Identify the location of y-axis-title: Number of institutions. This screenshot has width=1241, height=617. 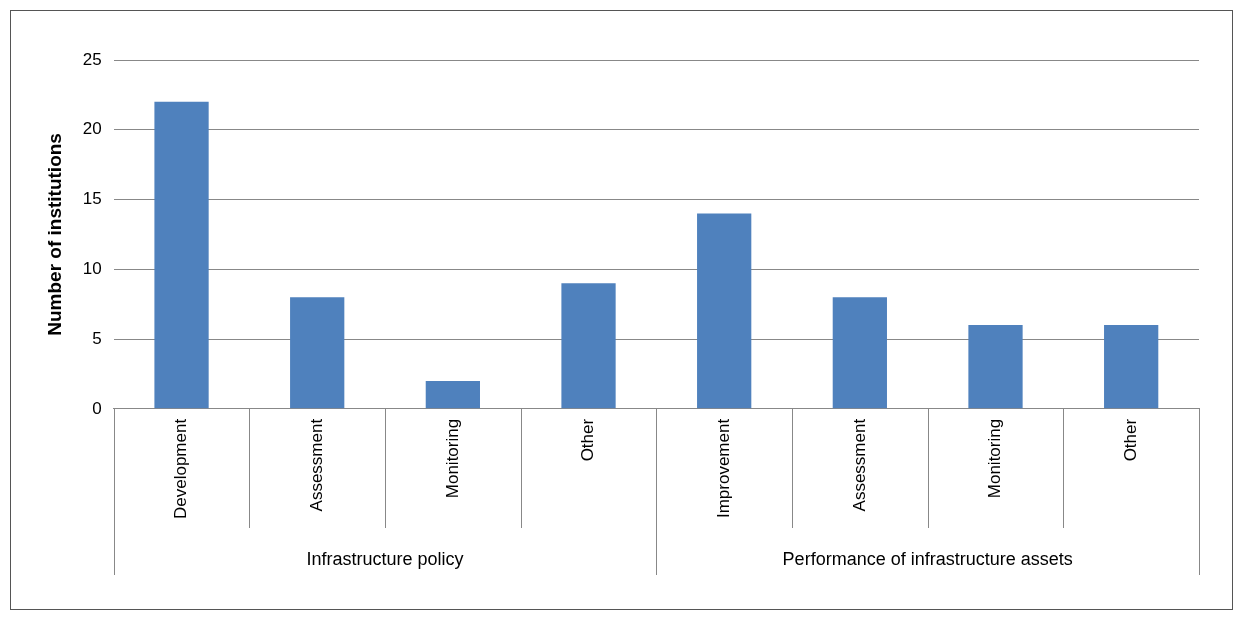
(54, 234).